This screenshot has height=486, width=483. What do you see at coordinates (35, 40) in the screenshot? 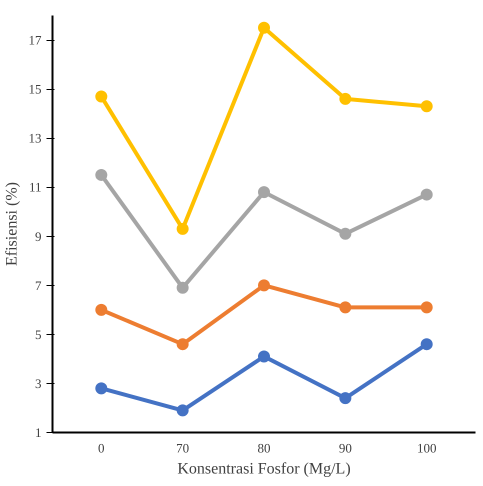
I see `y-tick-label: 17` at bounding box center [35, 40].